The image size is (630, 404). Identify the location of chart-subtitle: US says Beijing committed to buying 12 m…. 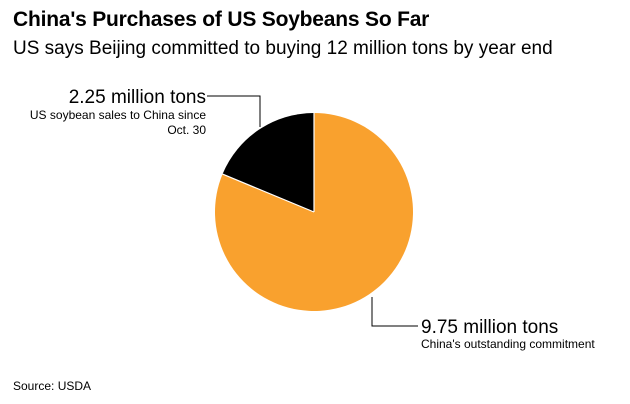
(283, 48).